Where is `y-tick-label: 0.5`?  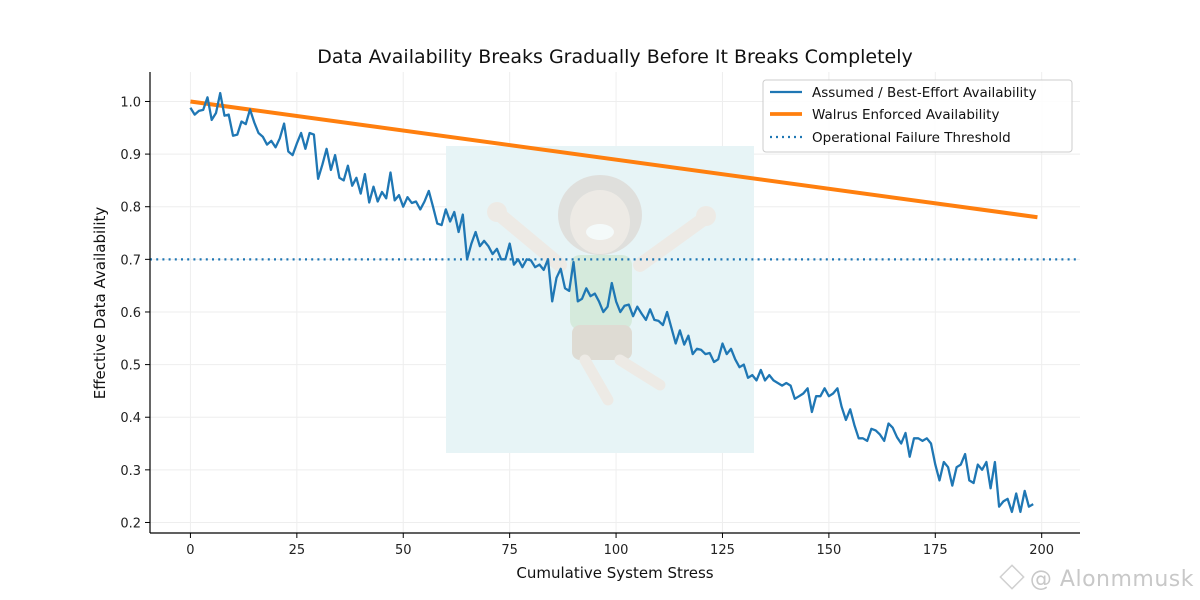
y-tick-label: 0.5 is located at coordinates (130, 366).